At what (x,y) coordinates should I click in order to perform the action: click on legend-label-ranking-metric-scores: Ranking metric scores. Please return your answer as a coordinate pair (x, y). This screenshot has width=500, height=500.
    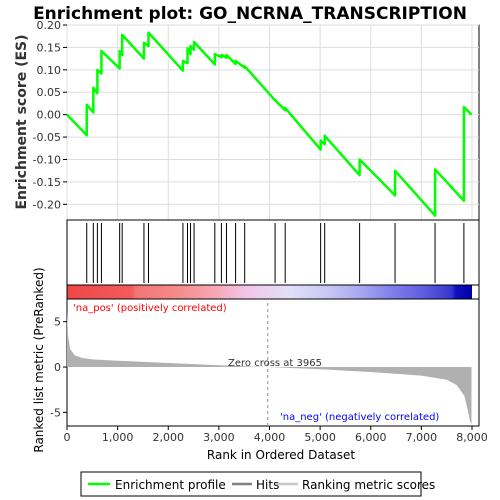
    Looking at the image, I should click on (368, 485).